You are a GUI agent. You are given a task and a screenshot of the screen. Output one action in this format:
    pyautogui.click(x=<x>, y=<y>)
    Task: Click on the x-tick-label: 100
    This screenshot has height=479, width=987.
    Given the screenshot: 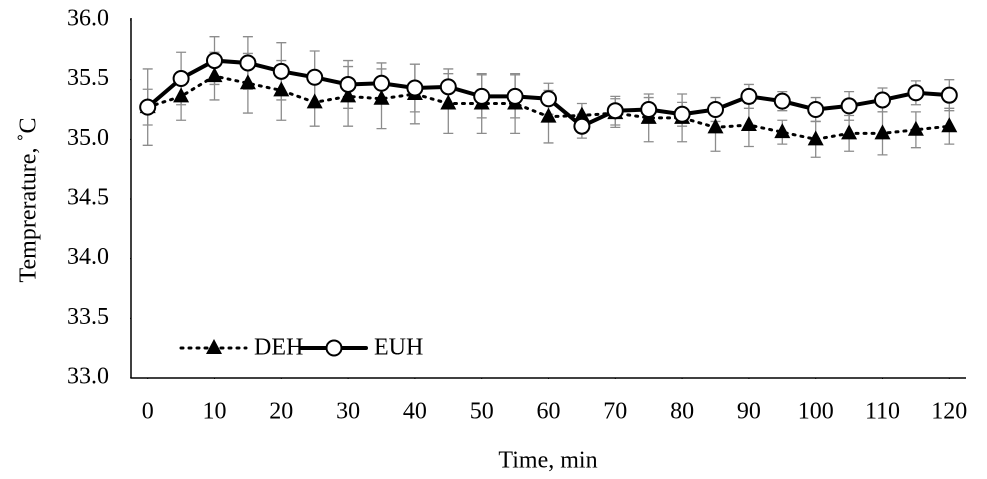 What is the action you would take?
    pyautogui.click(x=816, y=412)
    